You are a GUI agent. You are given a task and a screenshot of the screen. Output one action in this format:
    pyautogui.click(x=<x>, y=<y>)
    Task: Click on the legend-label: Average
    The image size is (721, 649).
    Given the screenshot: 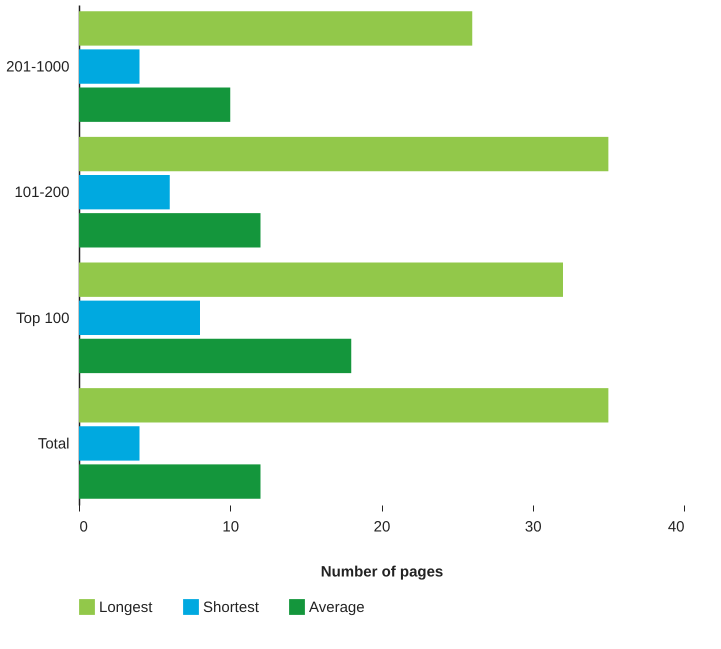 What is the action you would take?
    pyautogui.click(x=337, y=607)
    